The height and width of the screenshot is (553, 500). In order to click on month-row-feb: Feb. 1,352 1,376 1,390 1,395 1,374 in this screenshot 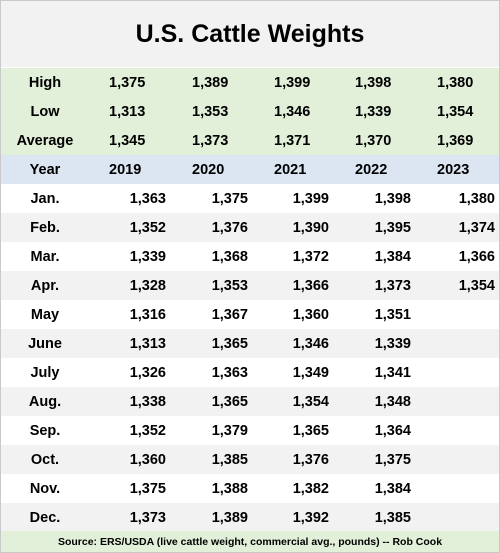, I will do `click(250, 227)`.